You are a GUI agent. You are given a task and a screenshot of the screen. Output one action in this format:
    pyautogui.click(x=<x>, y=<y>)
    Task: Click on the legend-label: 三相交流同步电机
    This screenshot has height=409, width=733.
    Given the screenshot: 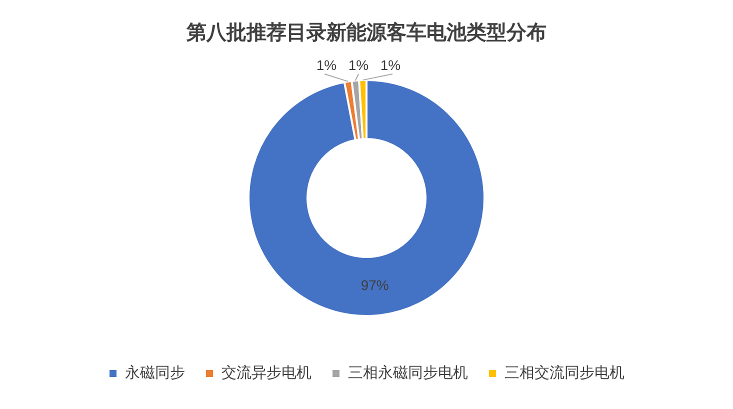 What is the action you would take?
    pyautogui.click(x=564, y=372)
    